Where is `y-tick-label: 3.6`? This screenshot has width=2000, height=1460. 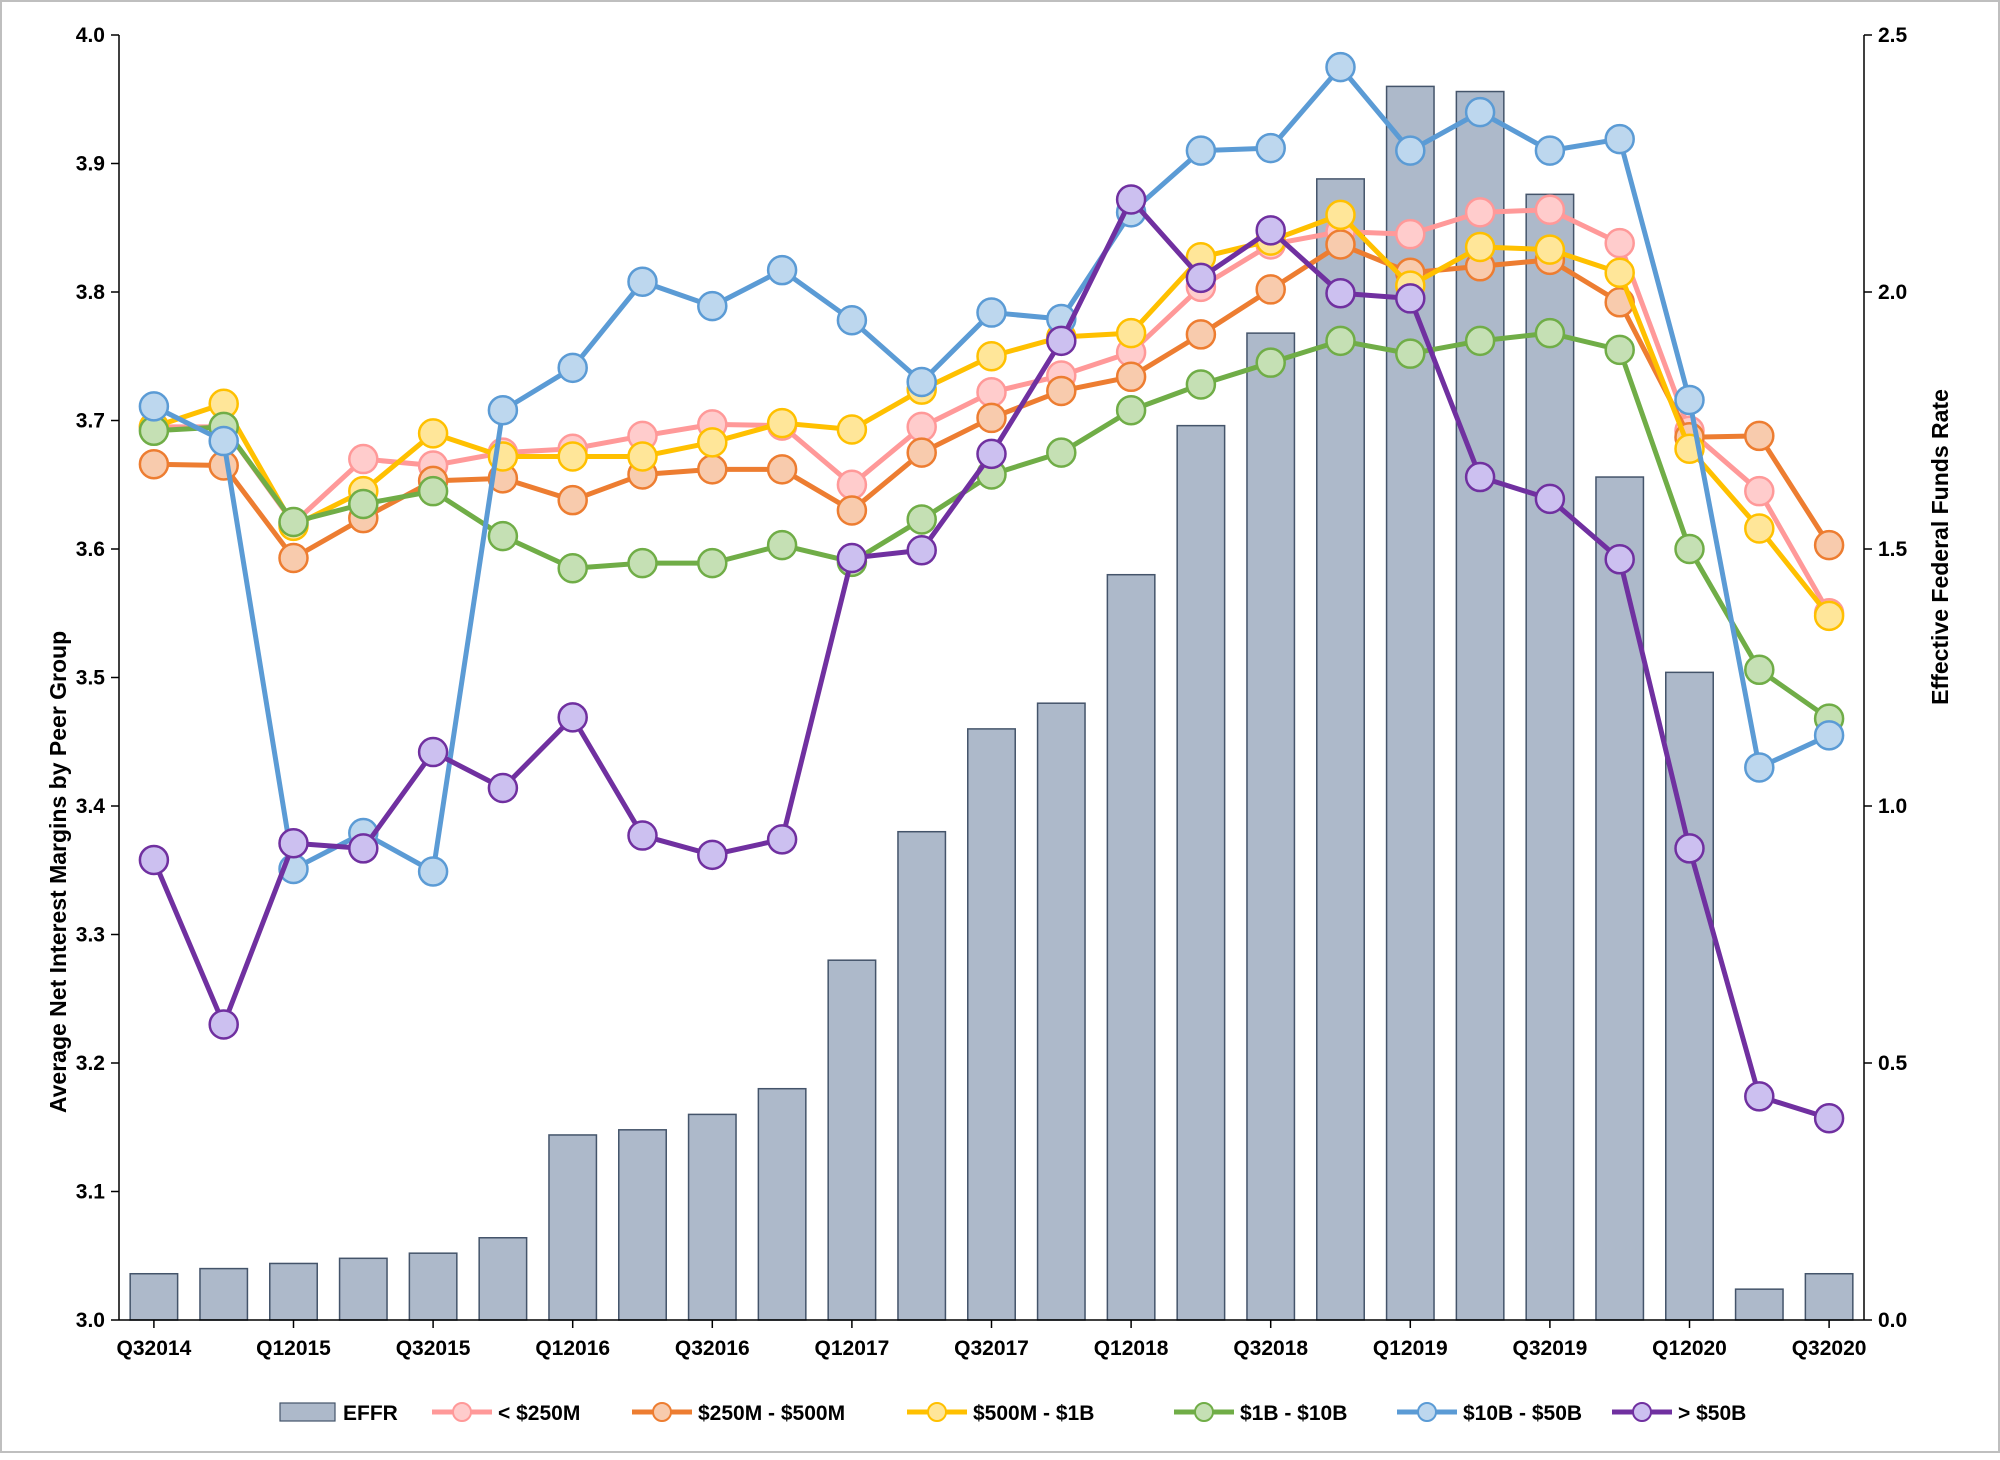
y-tick-label: 3.6 is located at coordinates (90, 549).